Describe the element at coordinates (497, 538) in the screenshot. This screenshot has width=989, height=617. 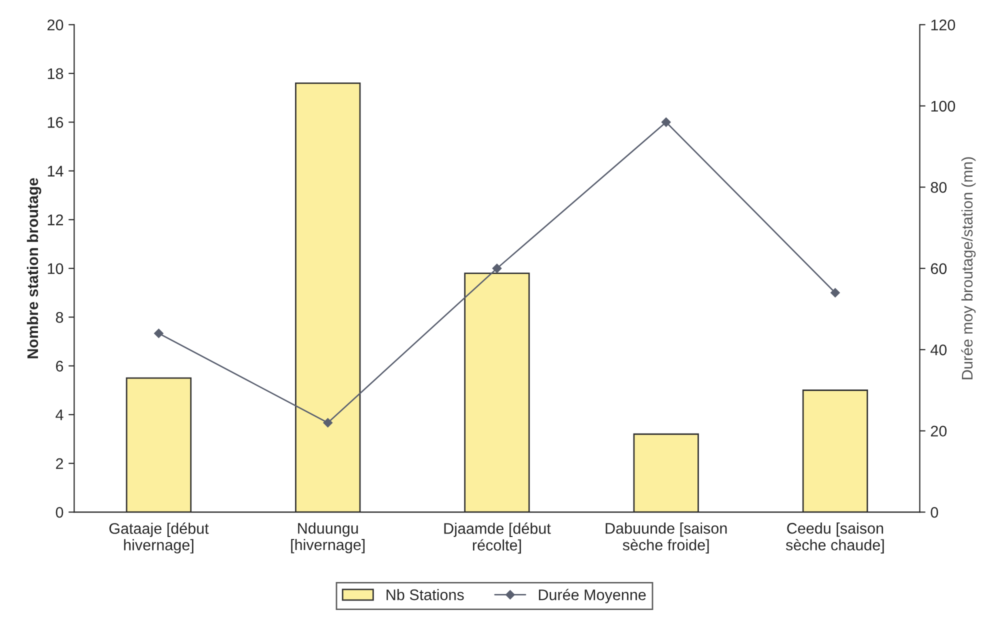
I see `x-tick-label: Djaamde [début récolte]` at that location.